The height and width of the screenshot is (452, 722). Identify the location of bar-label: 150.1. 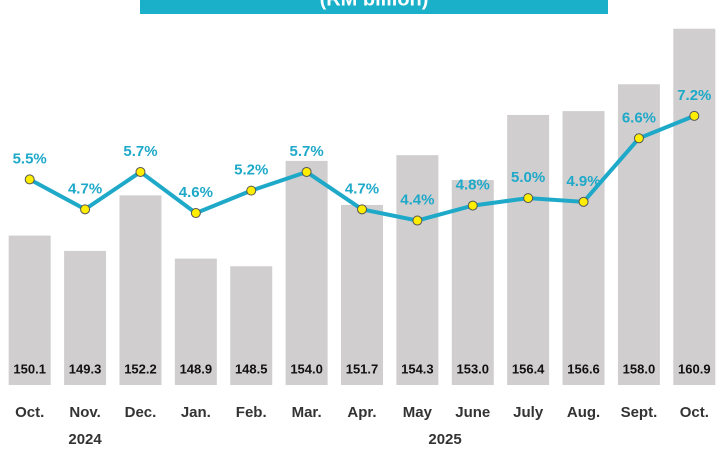
(29, 368).